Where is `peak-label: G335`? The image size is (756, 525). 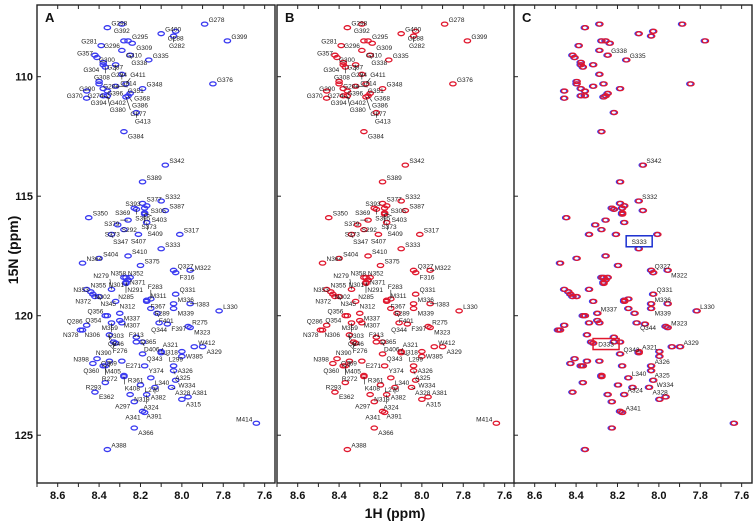 peak-label: G335 is located at coordinates (638, 56).